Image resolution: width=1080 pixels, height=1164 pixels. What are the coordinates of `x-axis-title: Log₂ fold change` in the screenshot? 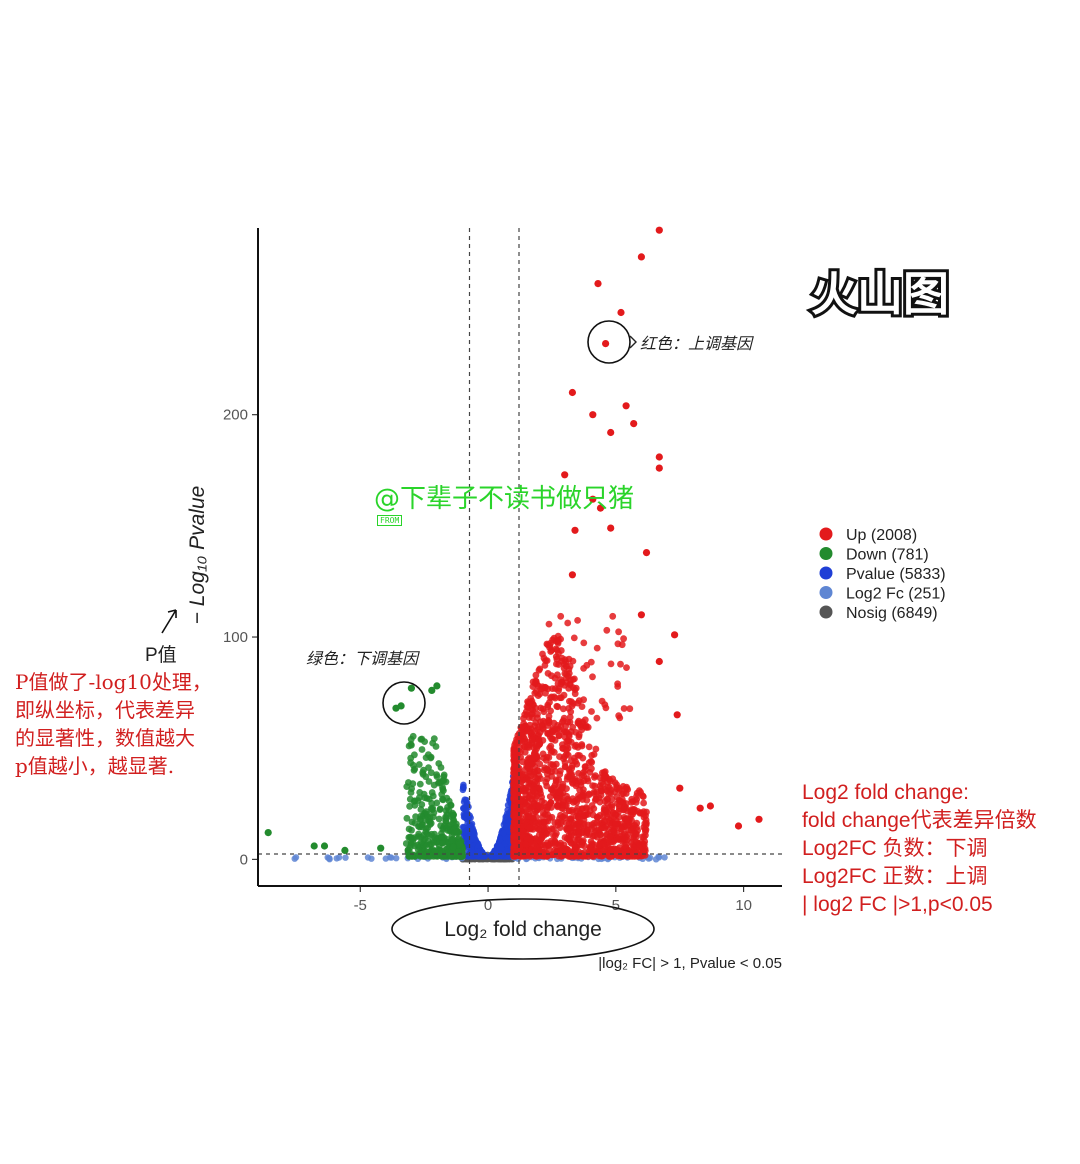 It's located at (523, 929).